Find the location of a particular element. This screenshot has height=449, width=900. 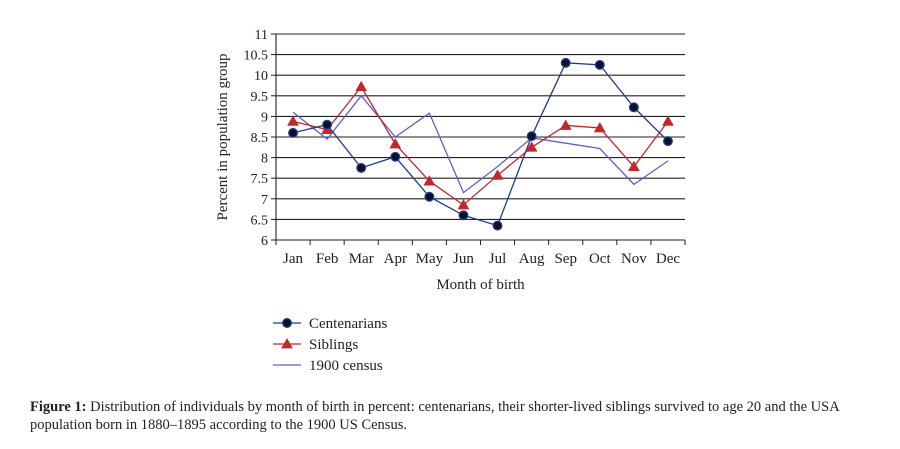

y-tick-label: 7.5 is located at coordinates (260, 179).